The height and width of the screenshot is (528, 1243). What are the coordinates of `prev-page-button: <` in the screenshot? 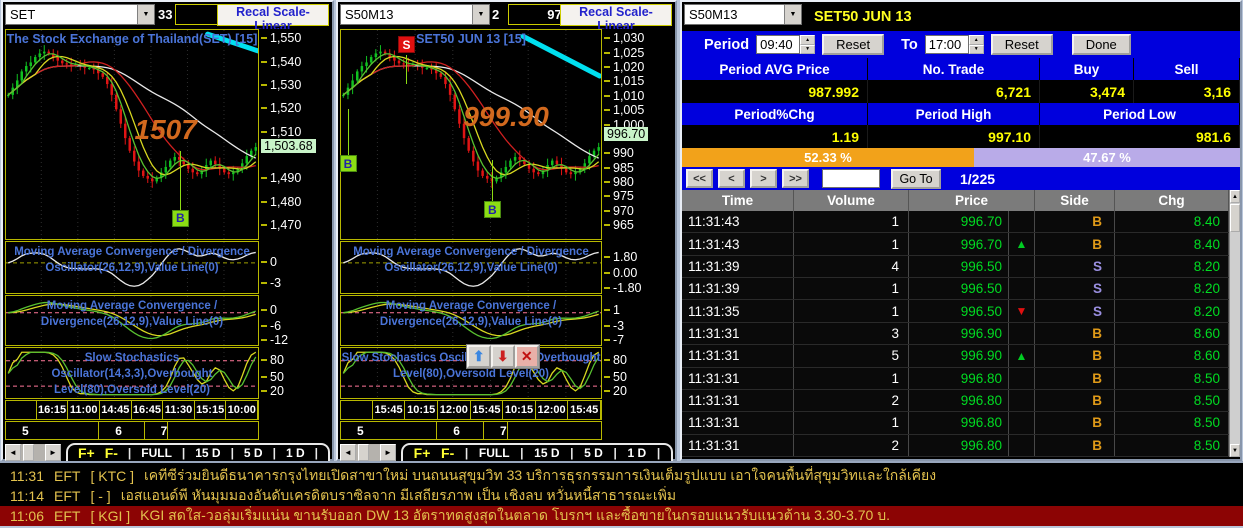 It's located at (731, 178).